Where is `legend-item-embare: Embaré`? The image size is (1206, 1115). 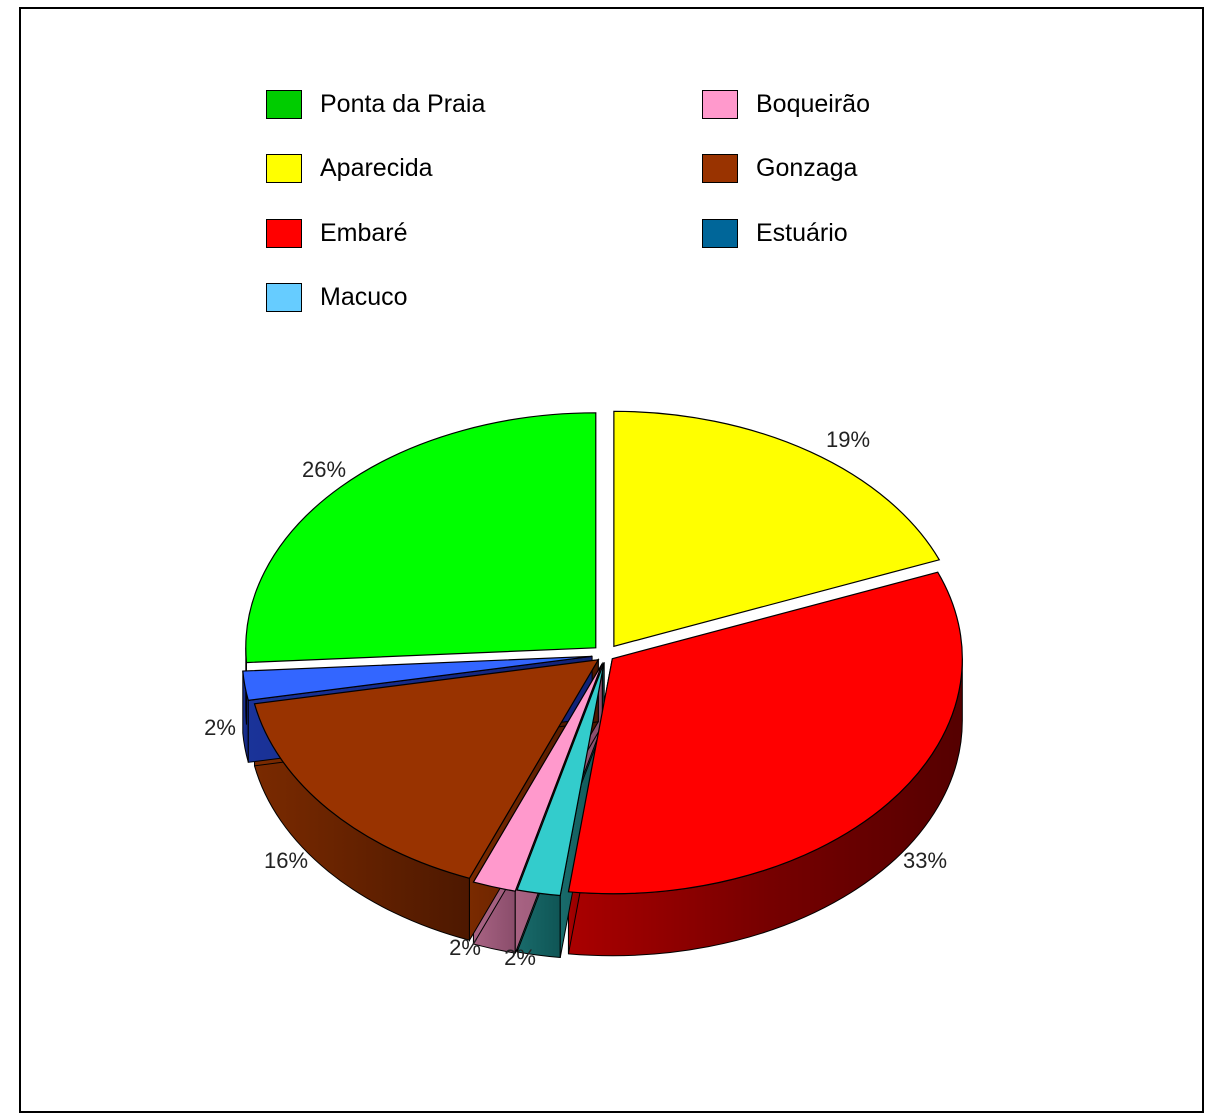
legend-item-embare: Embaré is located at coordinates (337, 233).